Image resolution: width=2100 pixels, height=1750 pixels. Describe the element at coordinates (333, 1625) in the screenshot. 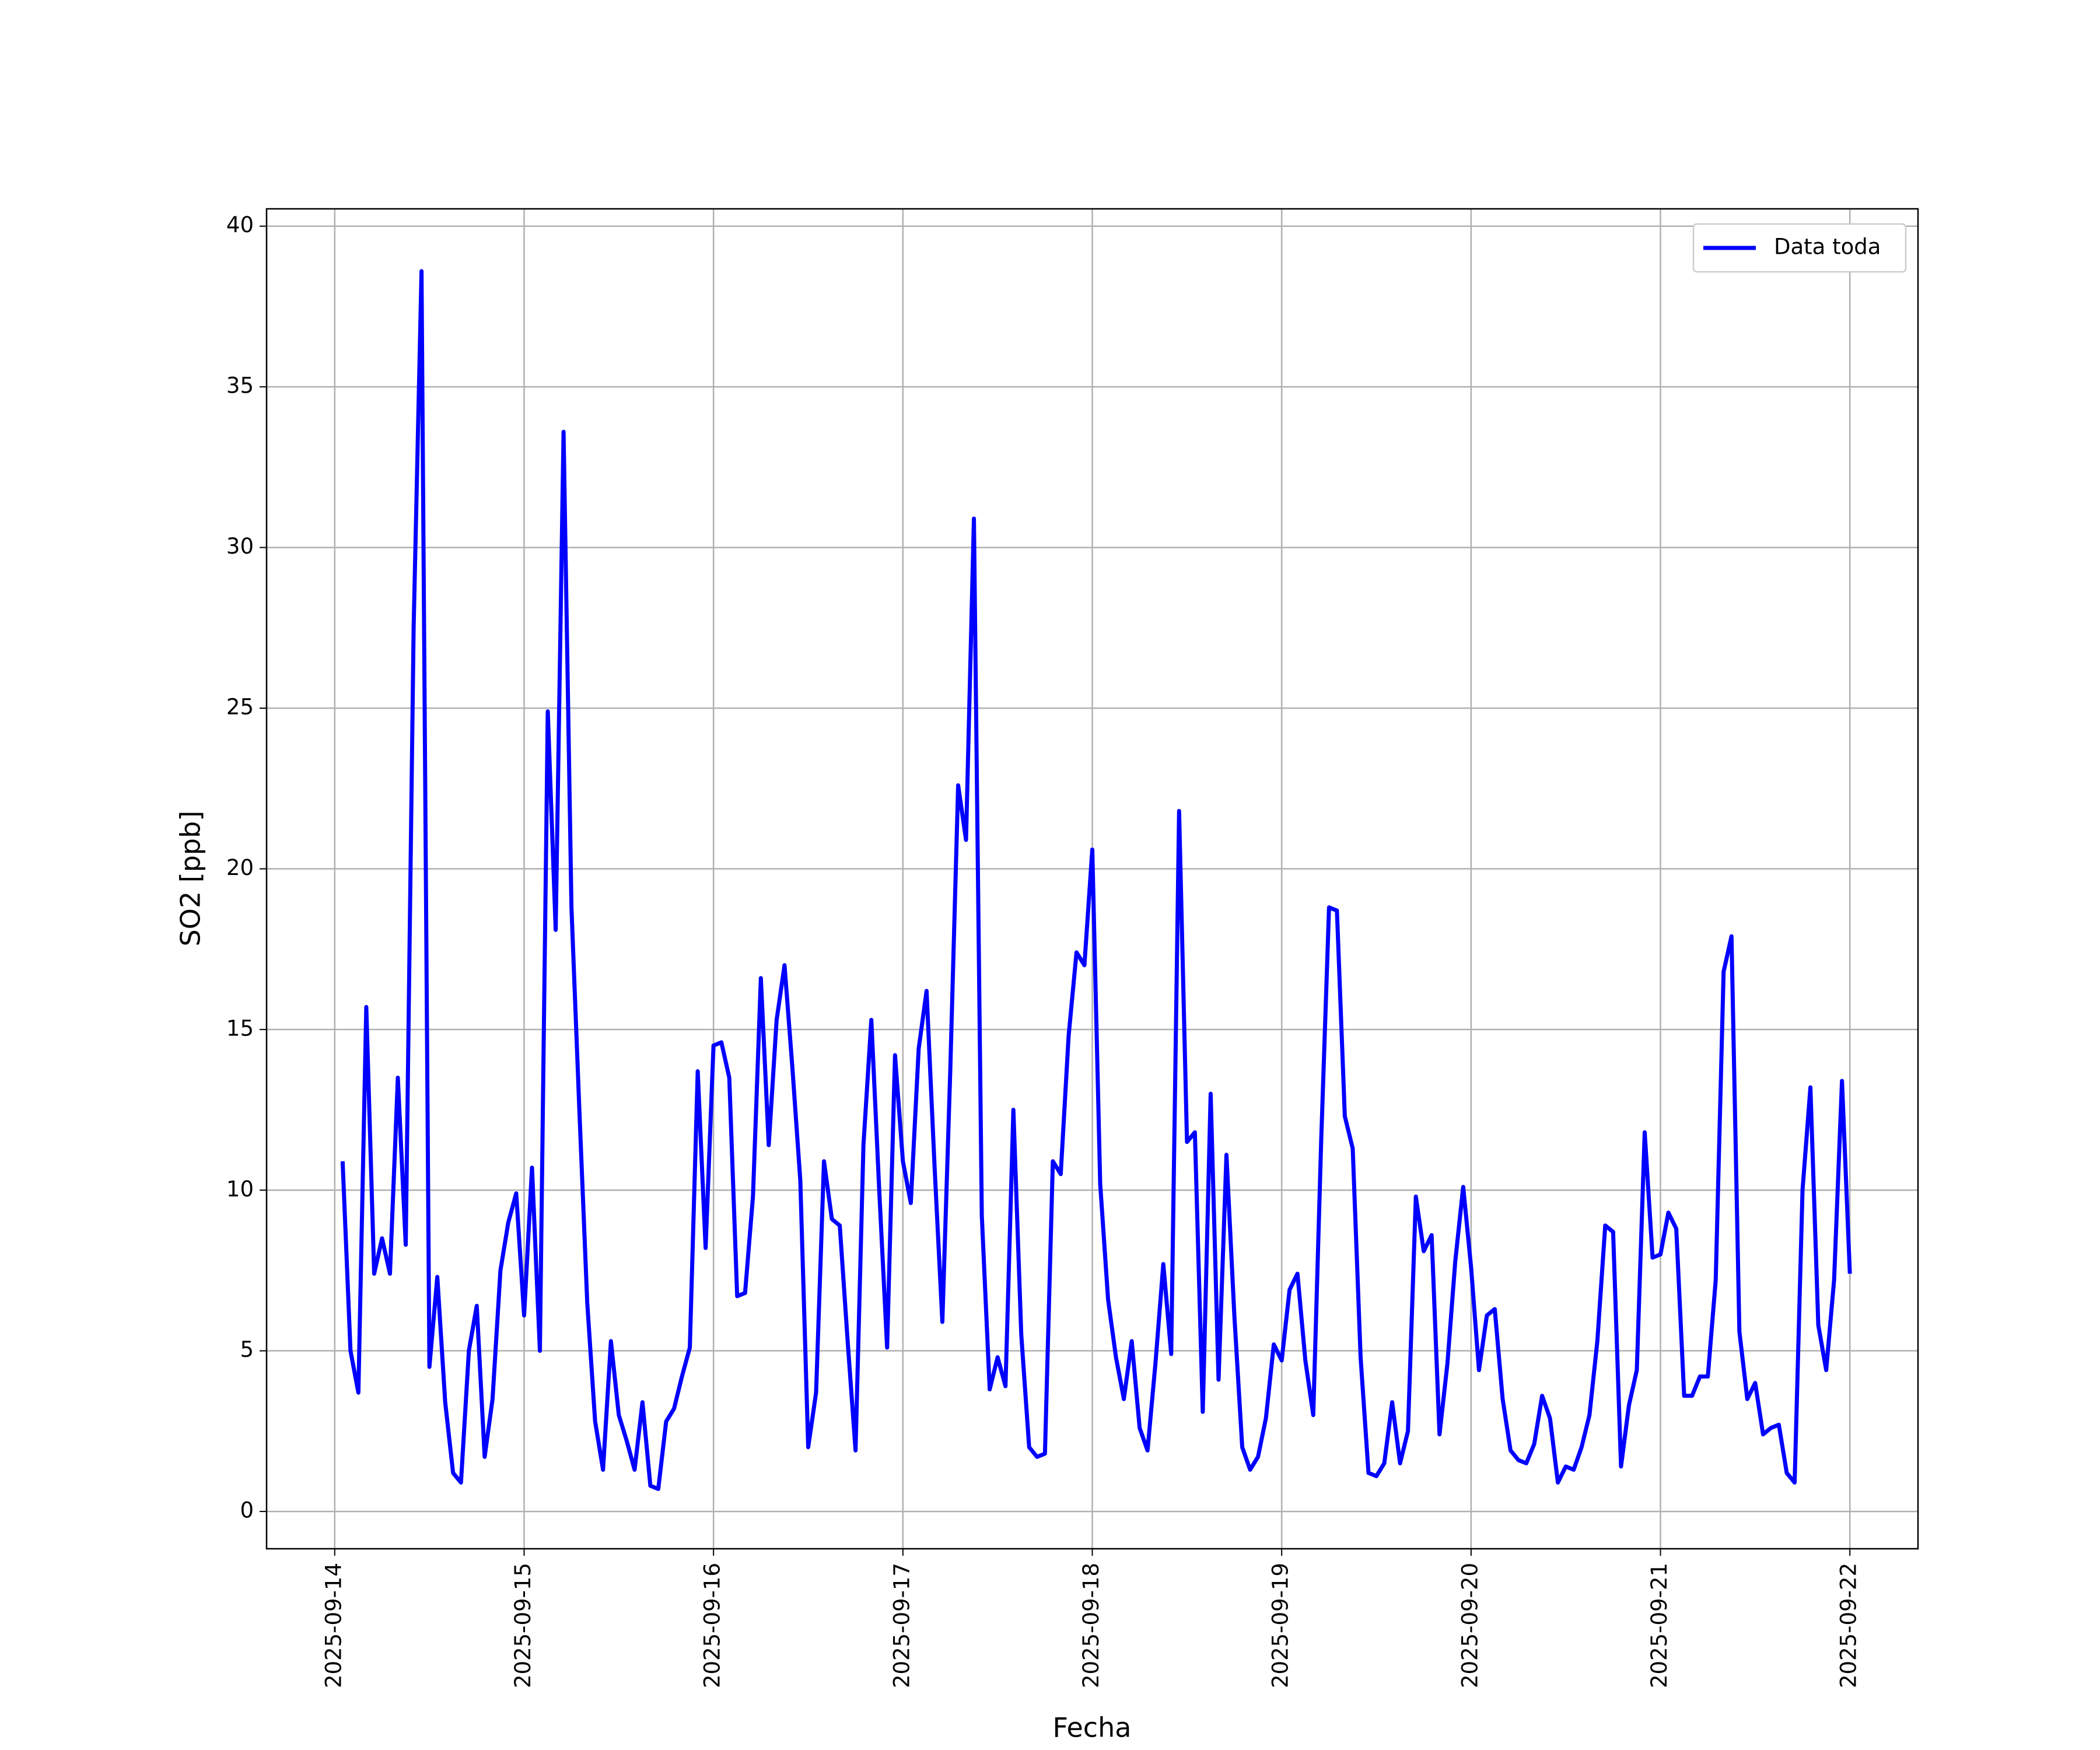

I see `x-tick-label: 2025-09-14` at that location.